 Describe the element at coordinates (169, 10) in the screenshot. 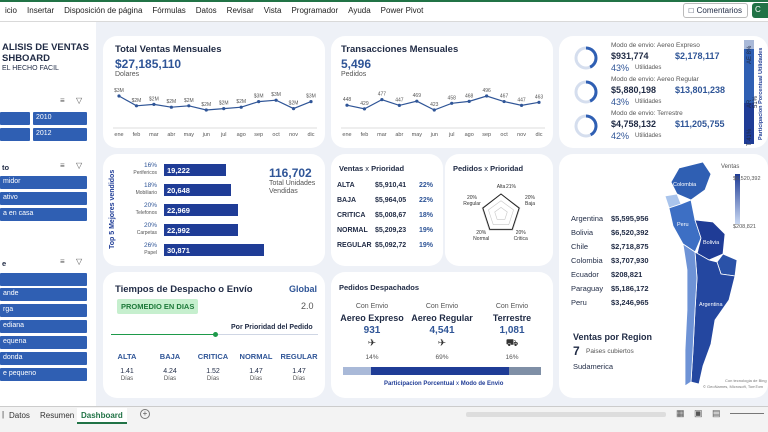

I see `ribbon-tab-formulas: Fórmulas` at that location.